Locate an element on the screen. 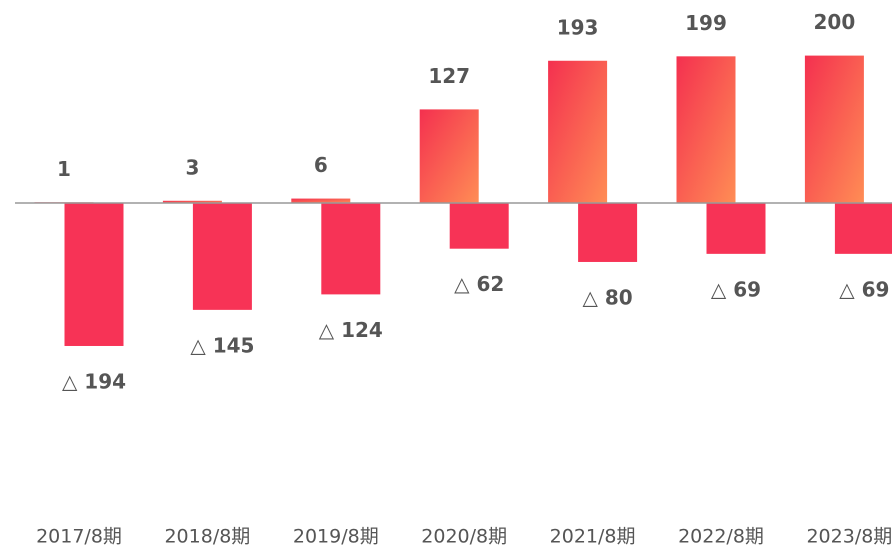 The image size is (892, 554). data-label: 127 is located at coordinates (449, 76).